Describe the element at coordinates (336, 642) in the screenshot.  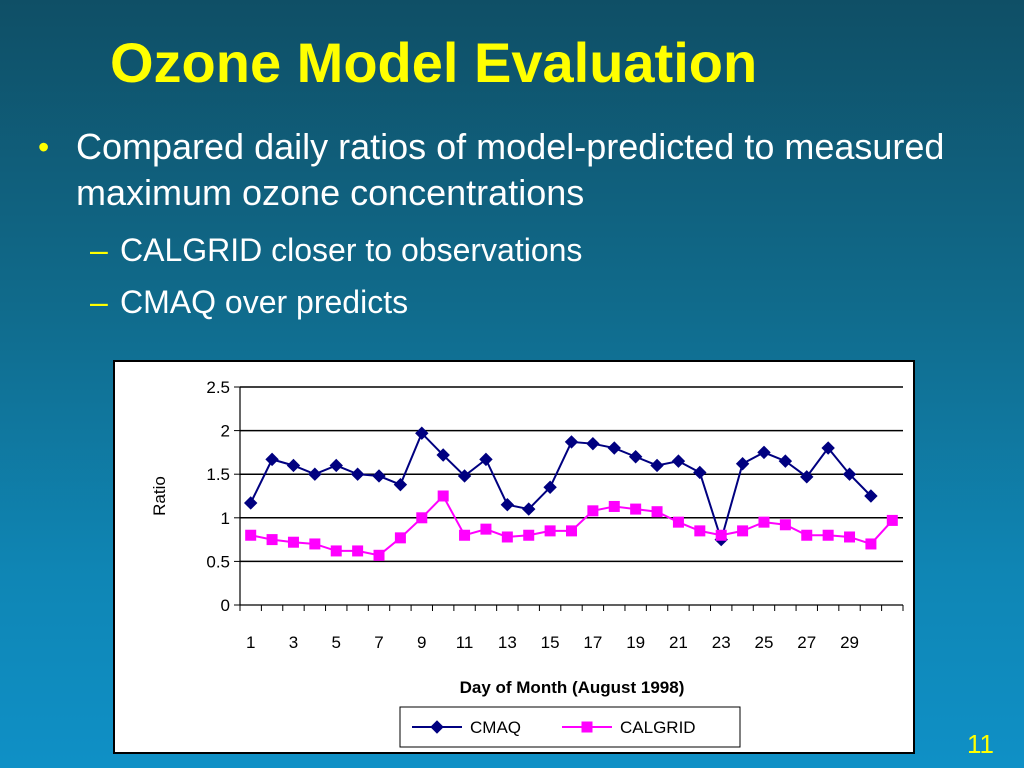
I see `x-tick-label: 5` at that location.